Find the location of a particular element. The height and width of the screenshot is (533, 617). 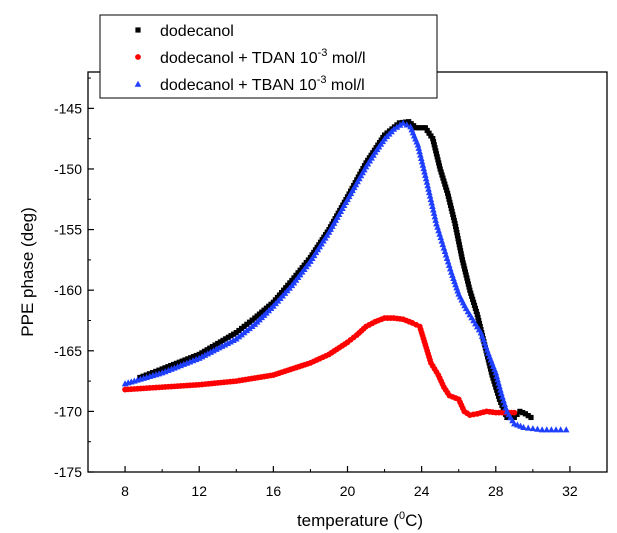

y-tick-label: -155 is located at coordinates (68, 230).